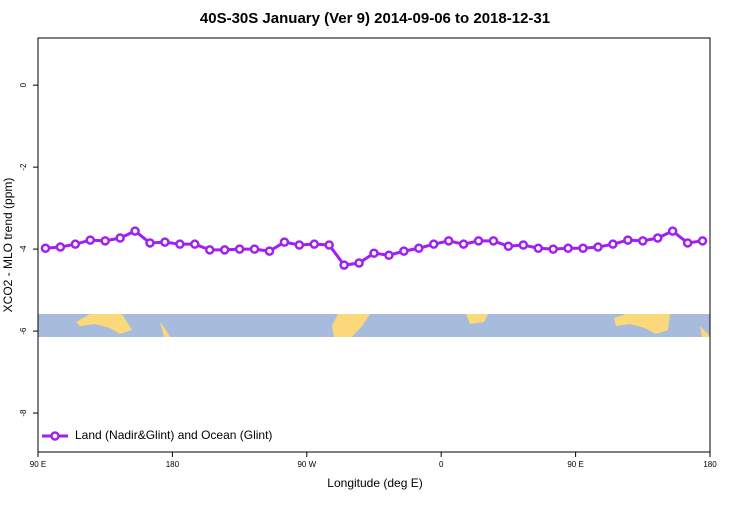 This screenshot has width=750, height=505. Describe the element at coordinates (23, 84) in the screenshot. I see `y-tick-label: 0` at that location.